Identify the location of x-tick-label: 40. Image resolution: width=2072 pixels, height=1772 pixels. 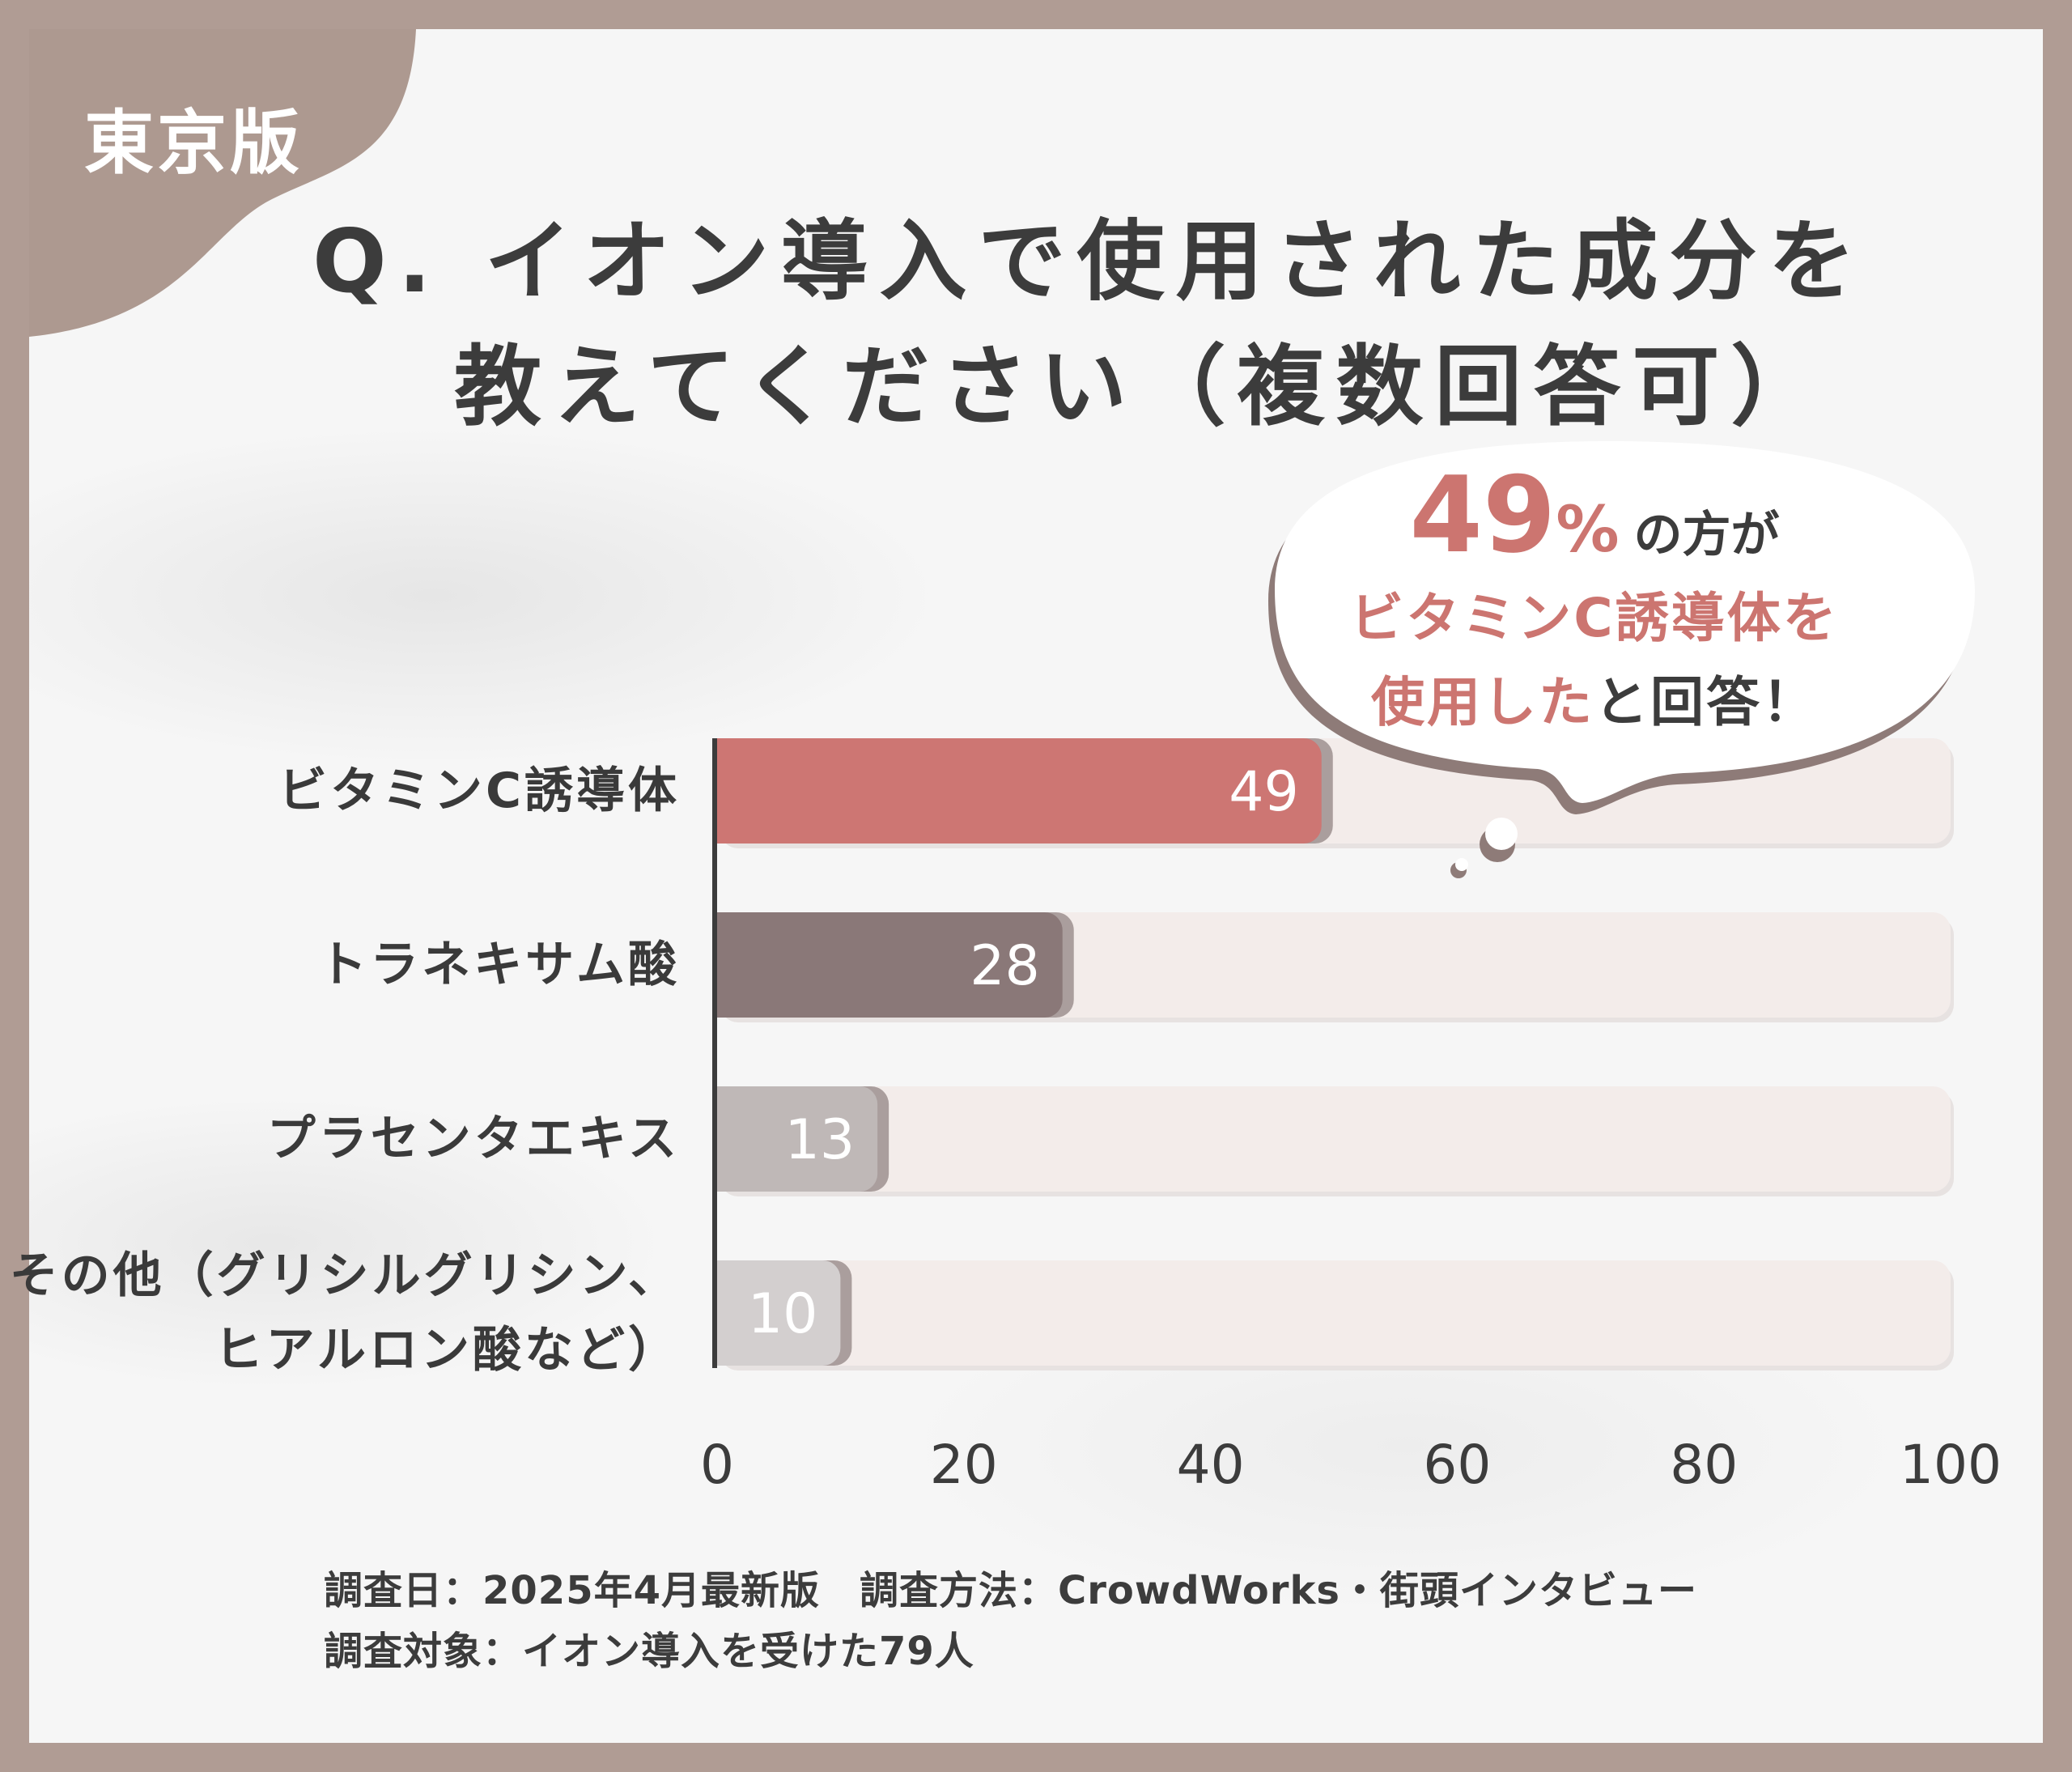
(1211, 1465).